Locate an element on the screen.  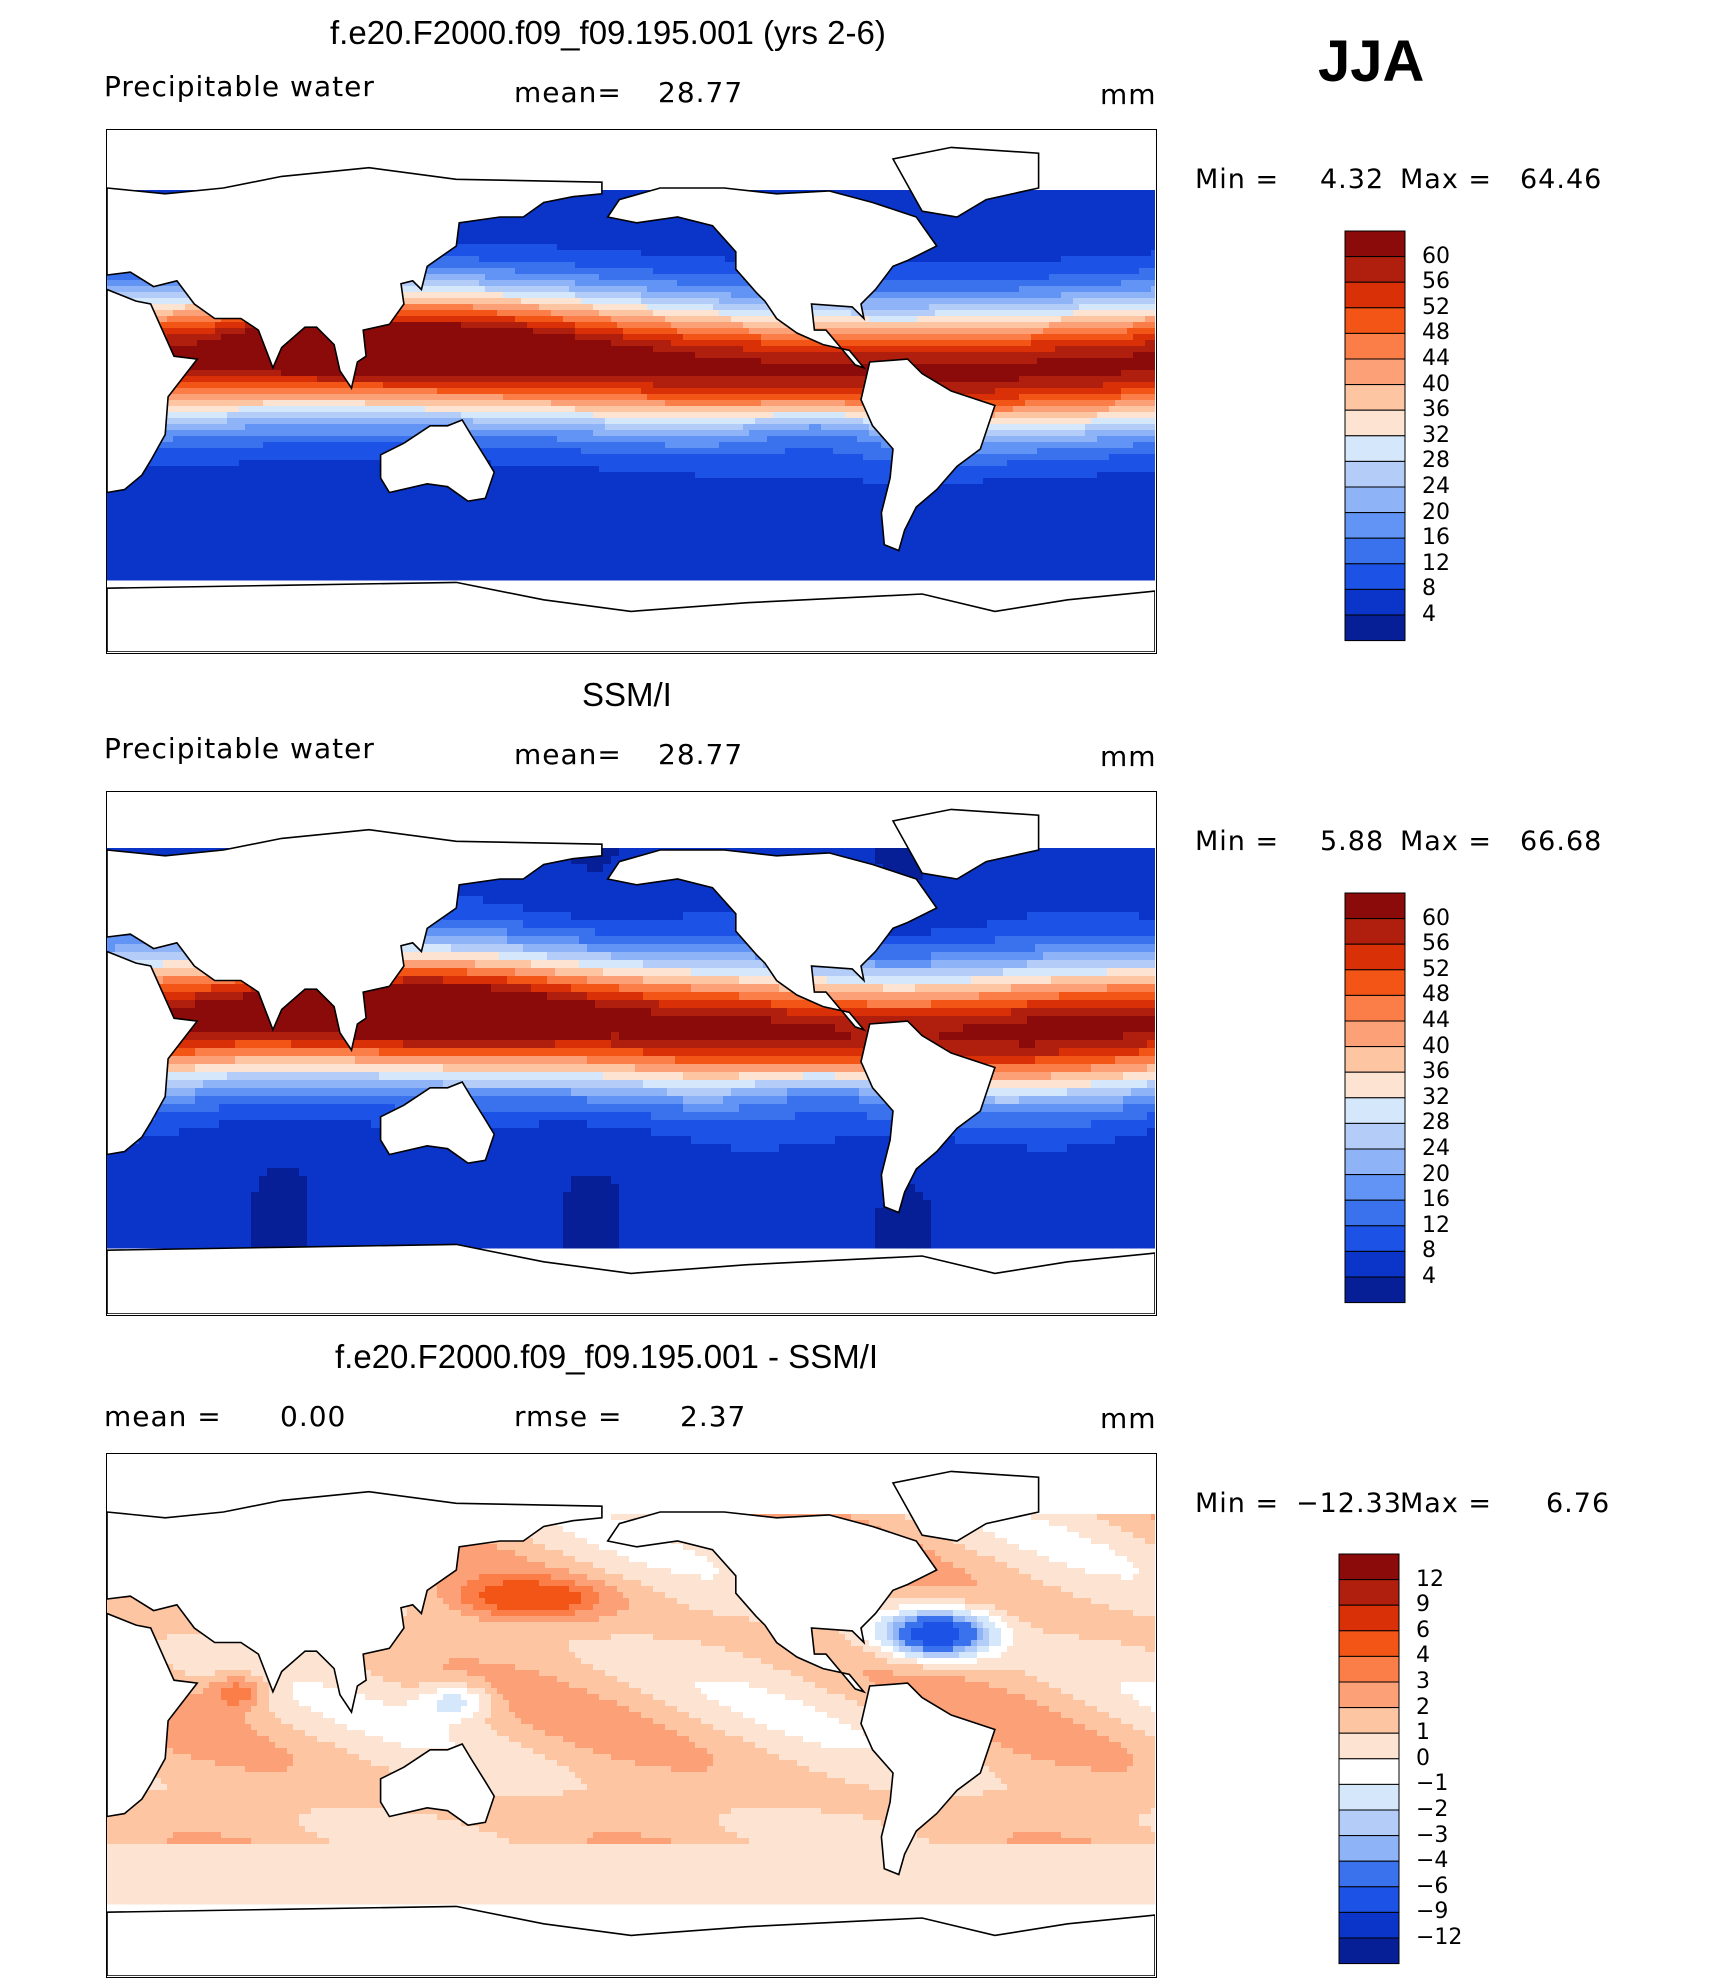
colorbar-tick-label: 0 is located at coordinates (1423, 1758).